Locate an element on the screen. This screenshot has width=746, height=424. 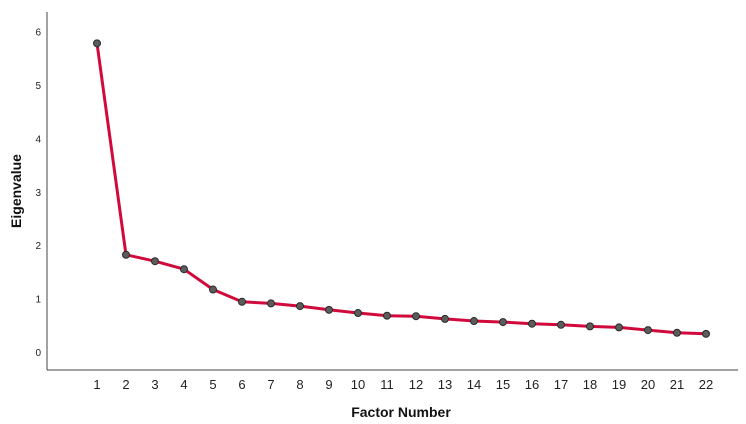
x-tick-labels: 1 2 3 4 5 6 7 8 9 10 11 12 13 14 15 16 17 18 19 20 21 22 is located at coordinates (403, 384).